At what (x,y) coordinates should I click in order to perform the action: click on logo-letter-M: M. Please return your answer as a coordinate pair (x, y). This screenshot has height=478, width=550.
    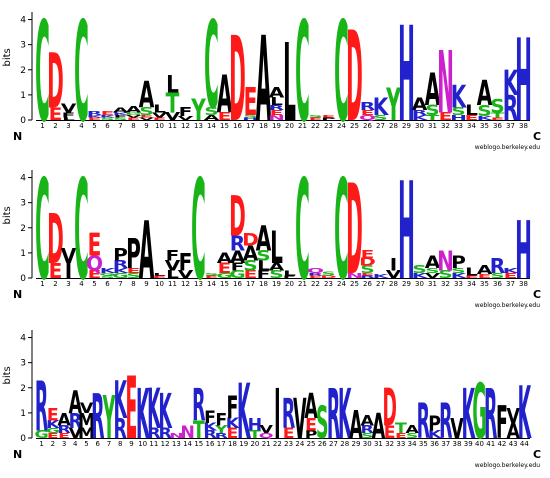
    Looking at the image, I should click on (86, 433).